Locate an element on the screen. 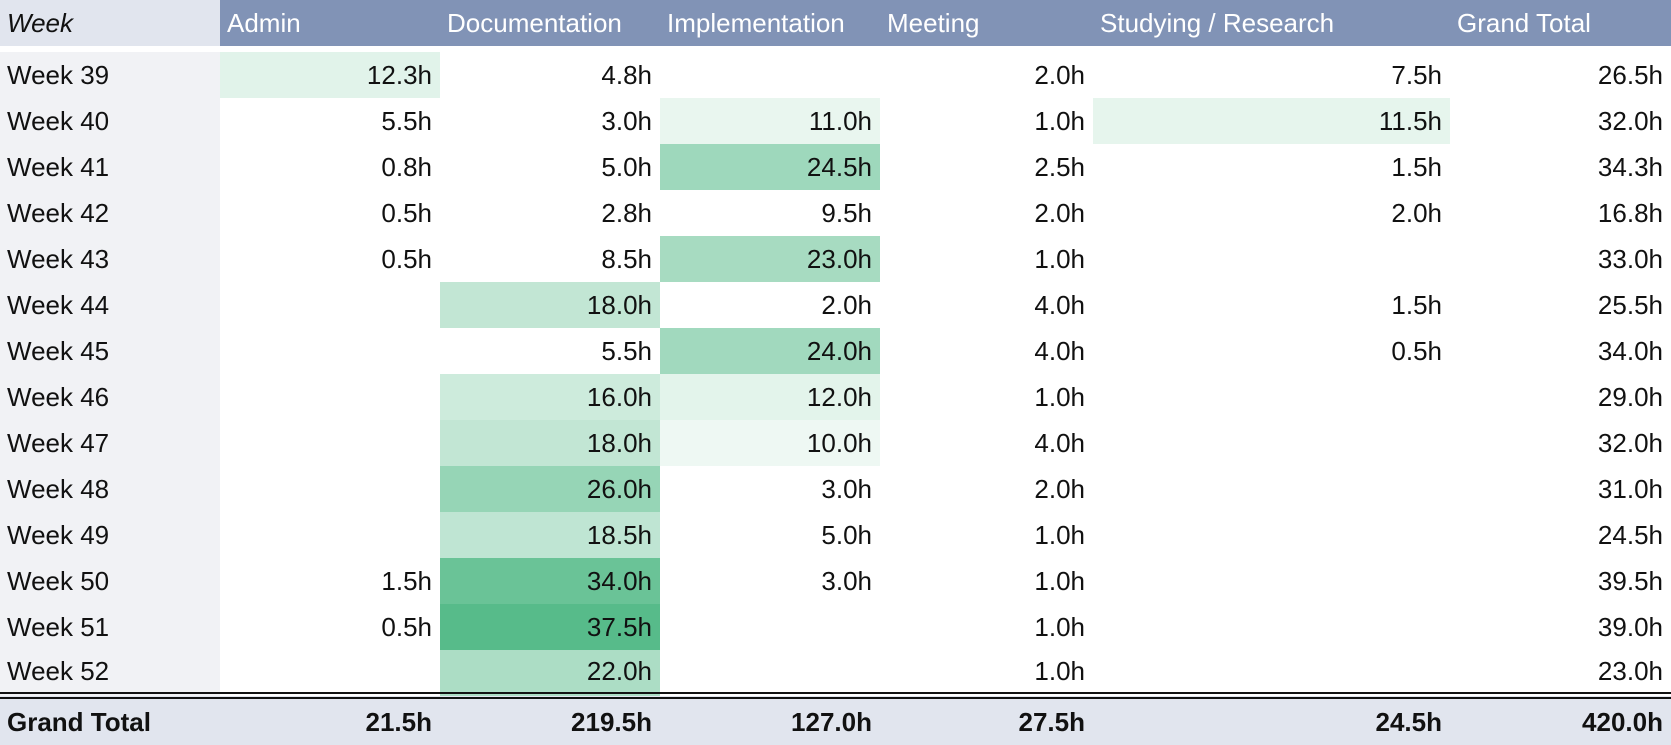 Image resolution: width=1671 pixels, height=745 pixels. grand-total-label: Grand Total is located at coordinates (110, 718).